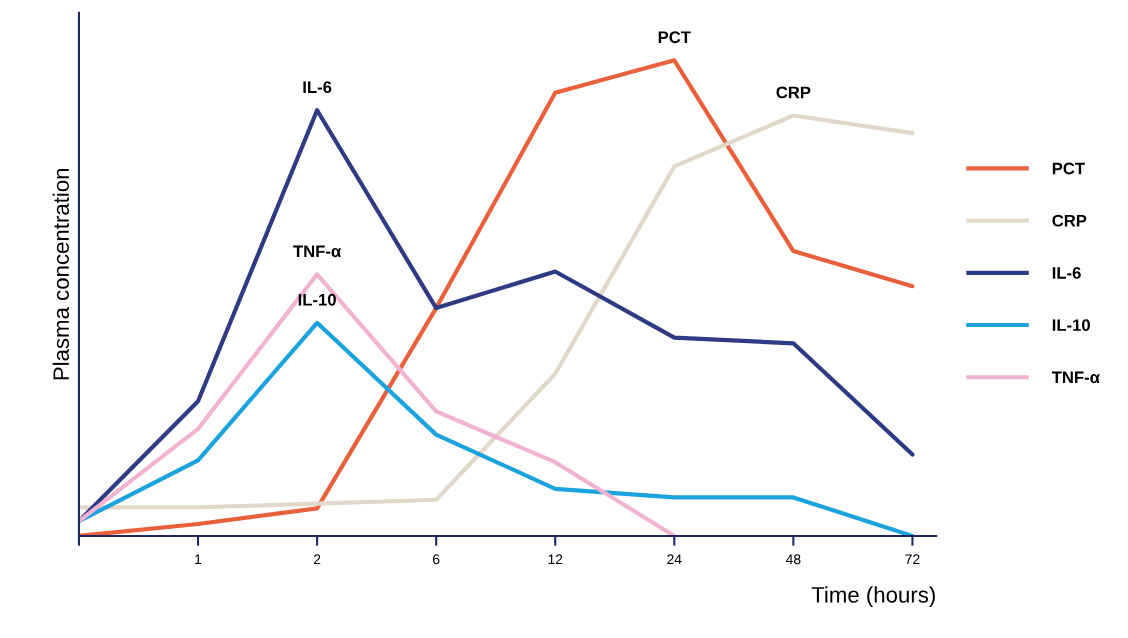 The height and width of the screenshot is (638, 1128). I want to click on x-tick-label: 72, so click(912, 559).